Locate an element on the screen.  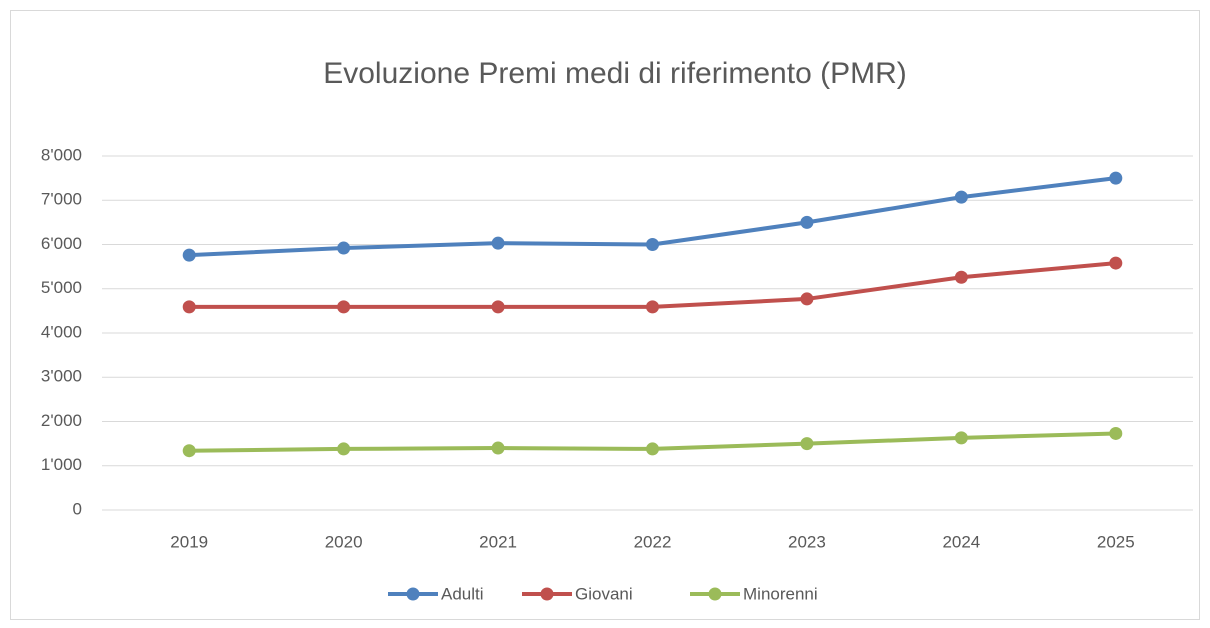
x-tick-label: 2025 is located at coordinates (1116, 541).